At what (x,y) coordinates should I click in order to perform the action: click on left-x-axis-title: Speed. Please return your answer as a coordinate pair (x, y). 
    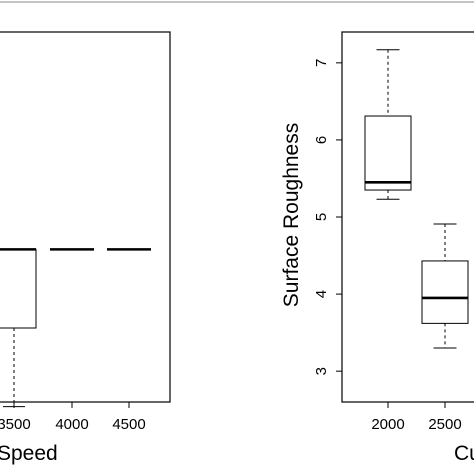
    Looking at the image, I should click on (29, 453).